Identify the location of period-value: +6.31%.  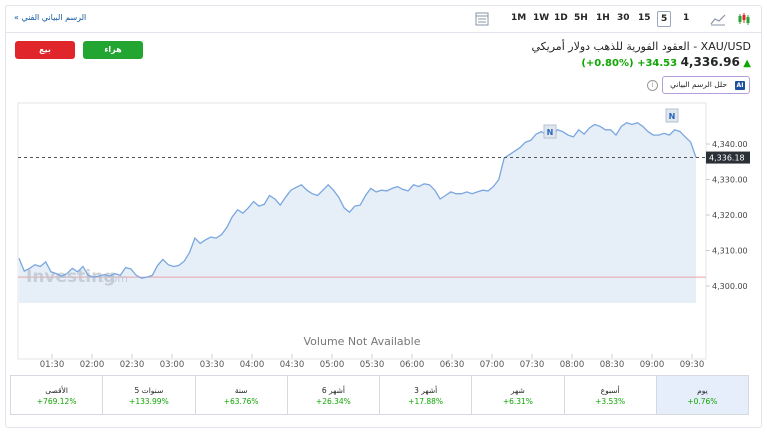
(517, 401).